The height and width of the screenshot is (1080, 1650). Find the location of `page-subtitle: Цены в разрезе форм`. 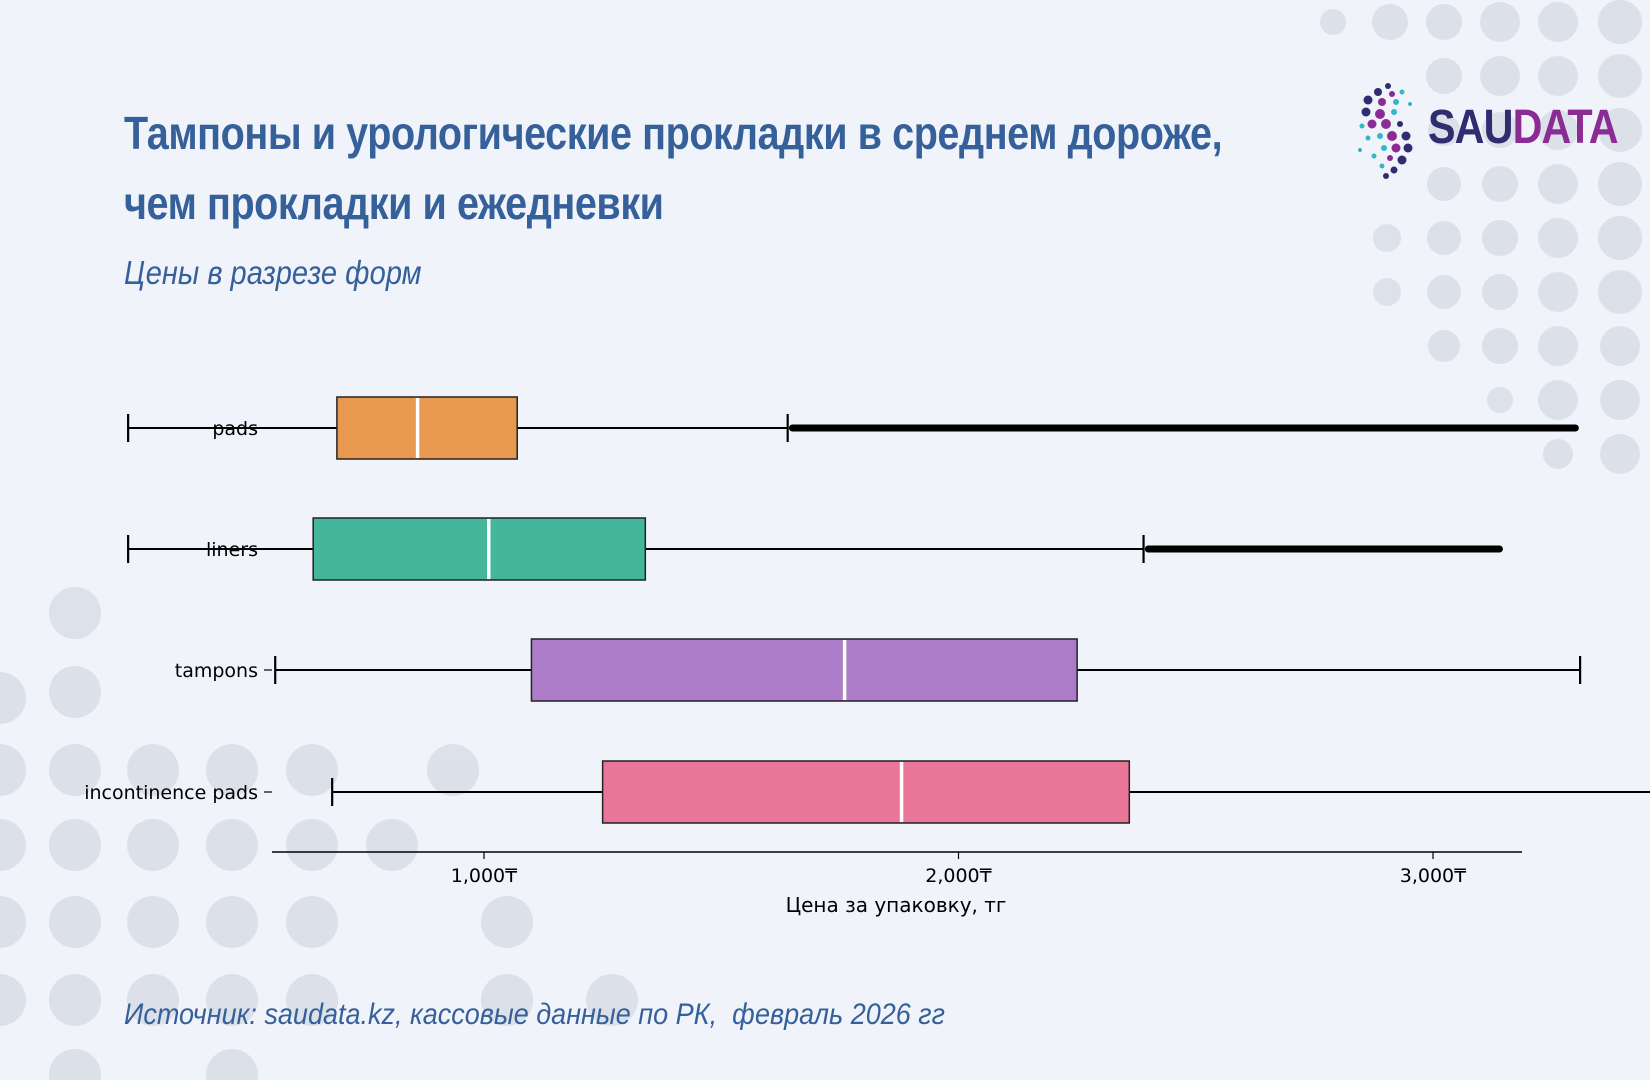

page-subtitle: Цены в разрезе форм is located at coordinates (273, 272).